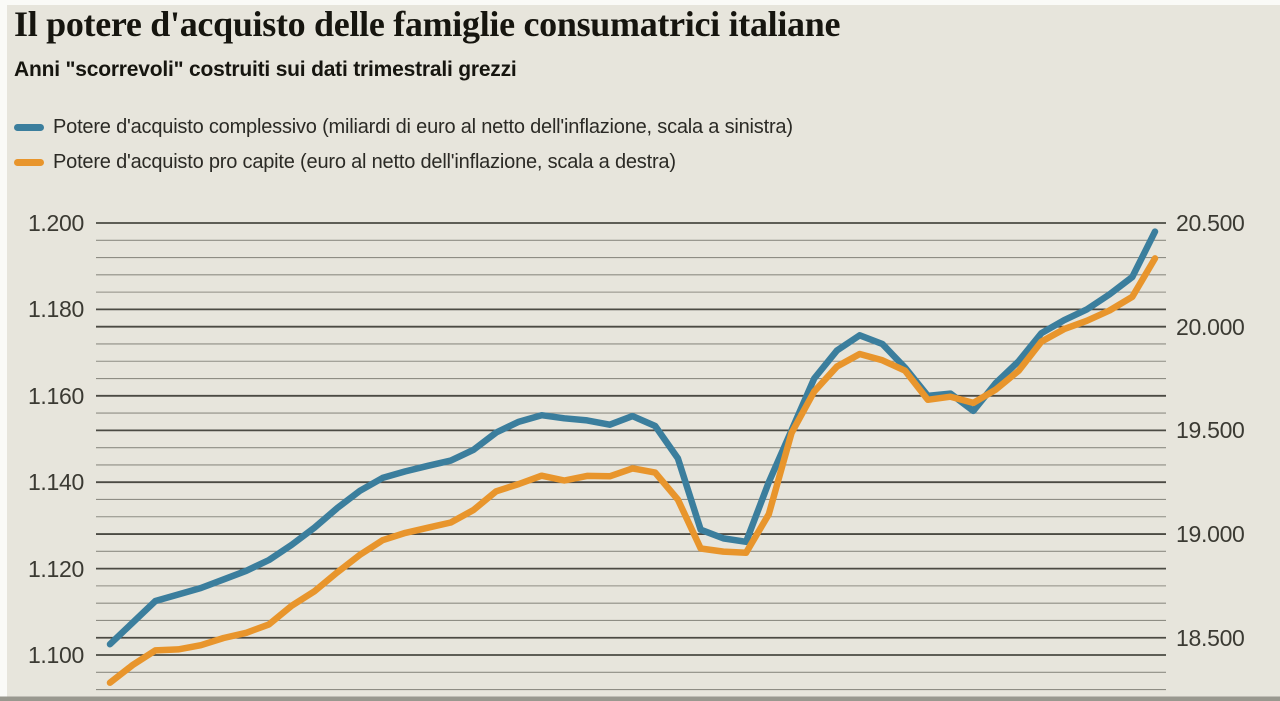  Describe the element at coordinates (29, 127) in the screenshot. I see `legend-swatch-blue-icon` at that location.